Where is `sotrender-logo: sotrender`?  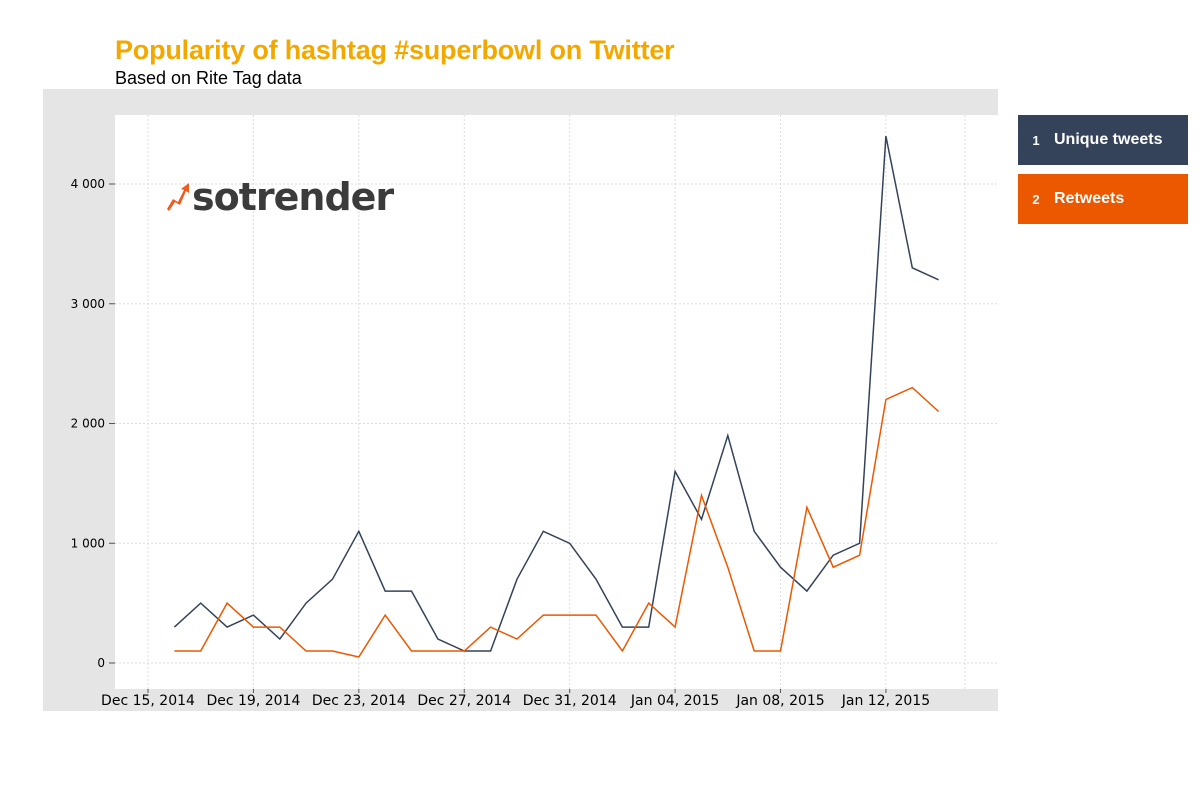
sotrender-logo: sotrender is located at coordinates (281, 197).